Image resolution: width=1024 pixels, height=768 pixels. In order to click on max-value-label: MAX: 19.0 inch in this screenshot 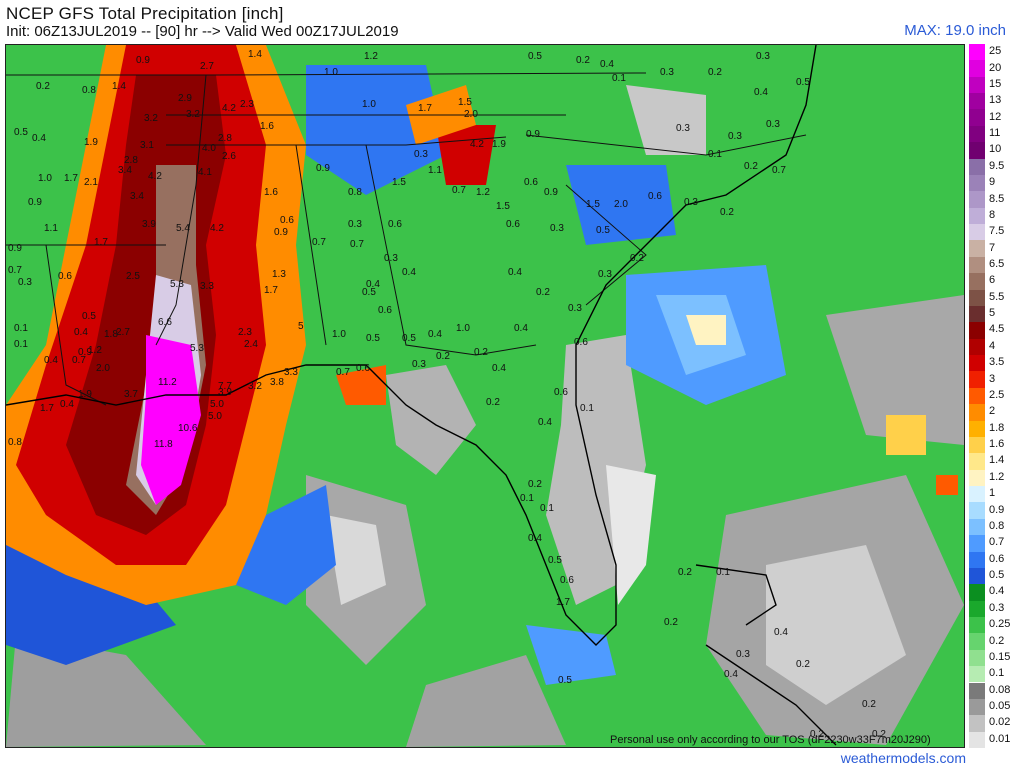, I will do `click(955, 30)`.